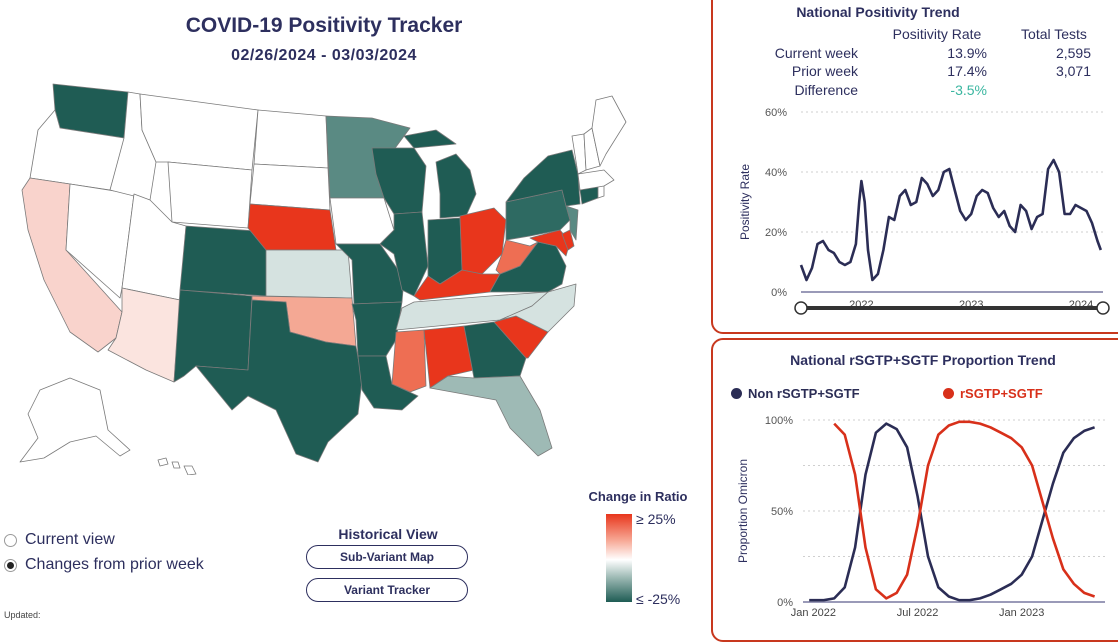 This screenshot has height=642, width=1118. What do you see at coordinates (804, 393) in the screenshot?
I see `legend-label-non: Non rSGTP+SGTF` at bounding box center [804, 393].